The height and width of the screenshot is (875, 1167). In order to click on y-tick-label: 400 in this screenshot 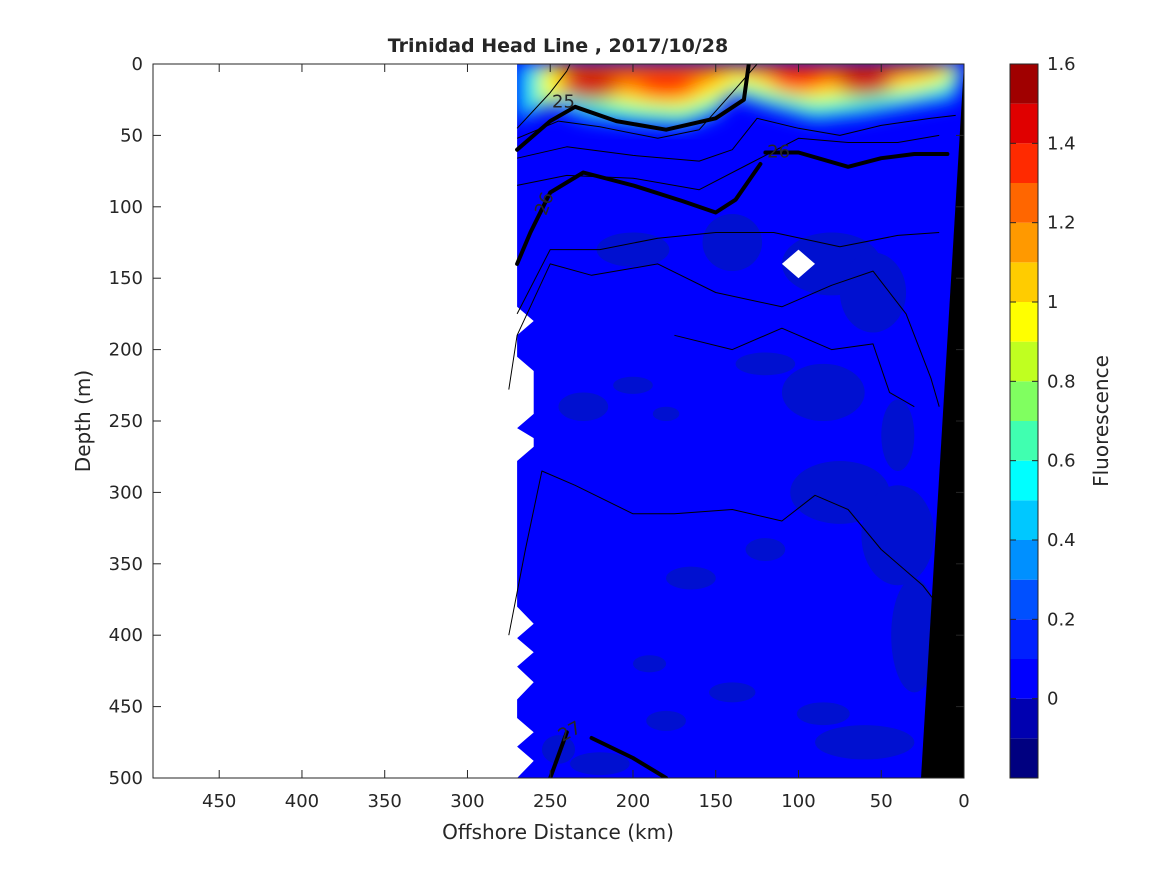, I will do `click(126, 635)`.